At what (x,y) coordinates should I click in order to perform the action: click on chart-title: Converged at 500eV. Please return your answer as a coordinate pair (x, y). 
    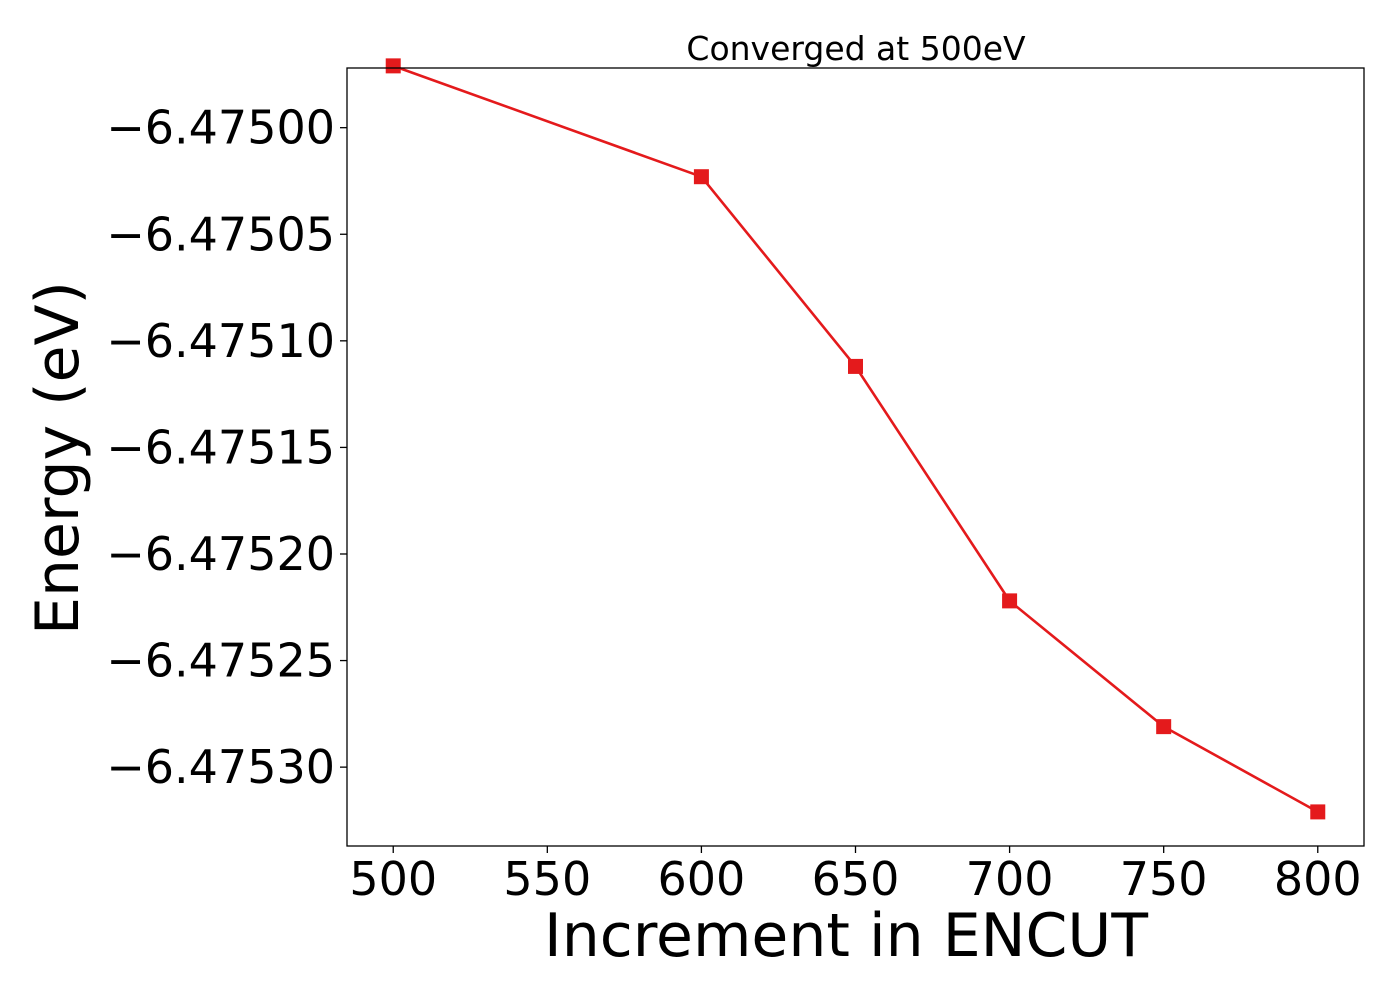
    Looking at the image, I should click on (856, 48).